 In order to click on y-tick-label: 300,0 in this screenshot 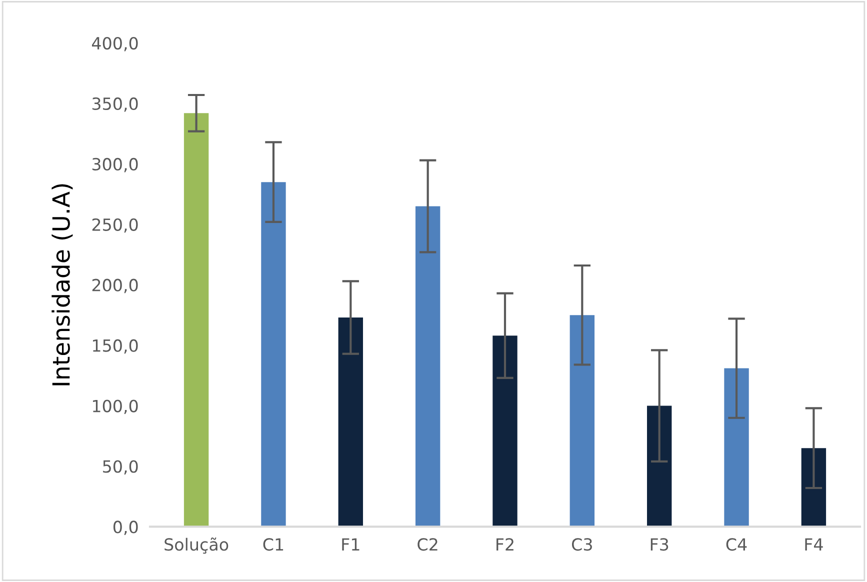, I will do `click(115, 165)`.